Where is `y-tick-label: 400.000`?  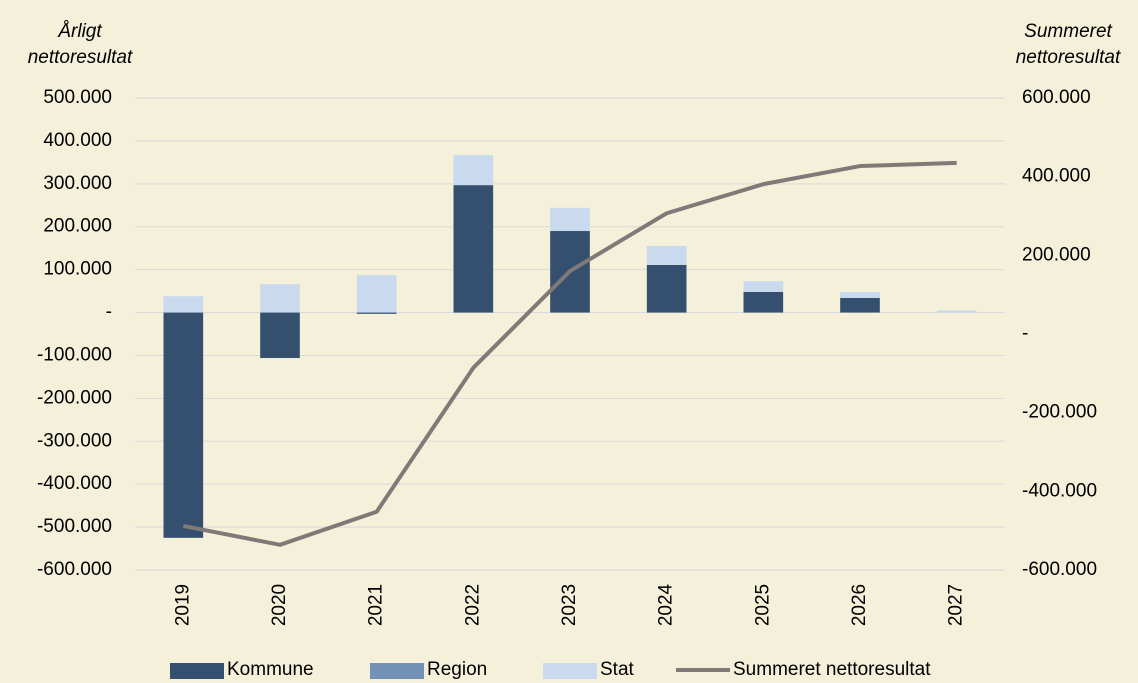 y-tick-label: 400.000 is located at coordinates (77, 140).